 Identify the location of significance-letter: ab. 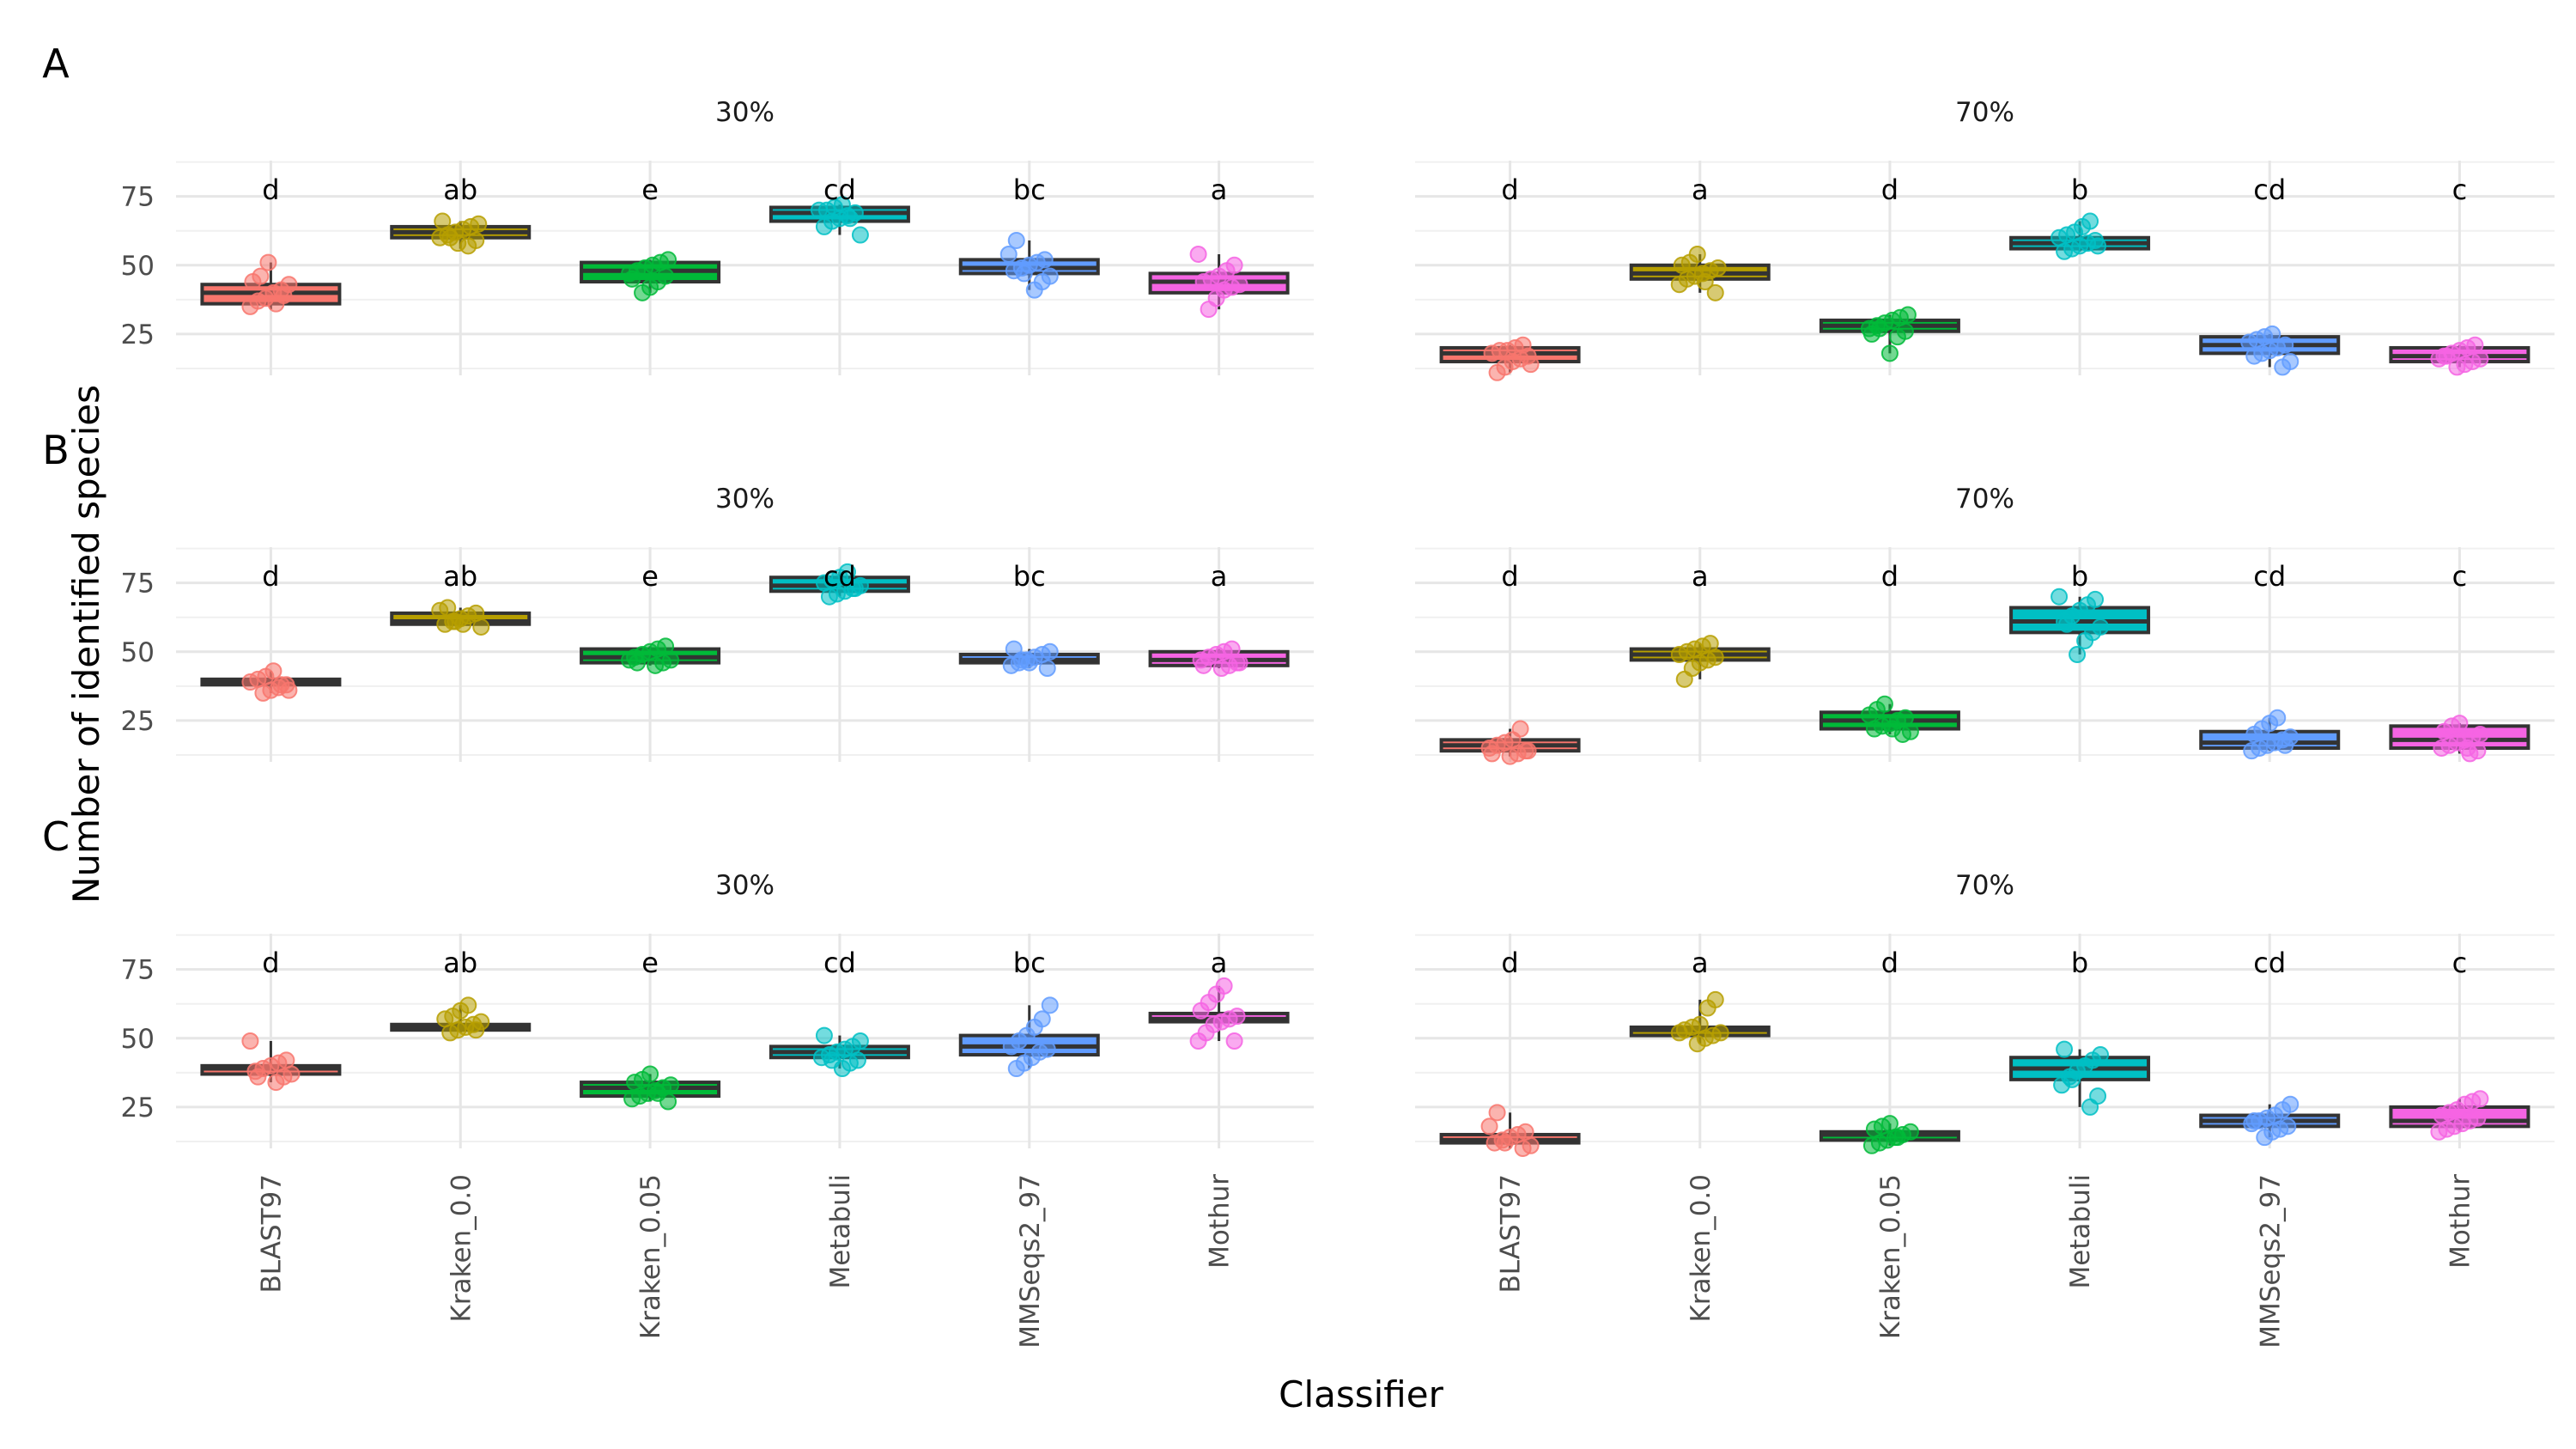
(460, 190).